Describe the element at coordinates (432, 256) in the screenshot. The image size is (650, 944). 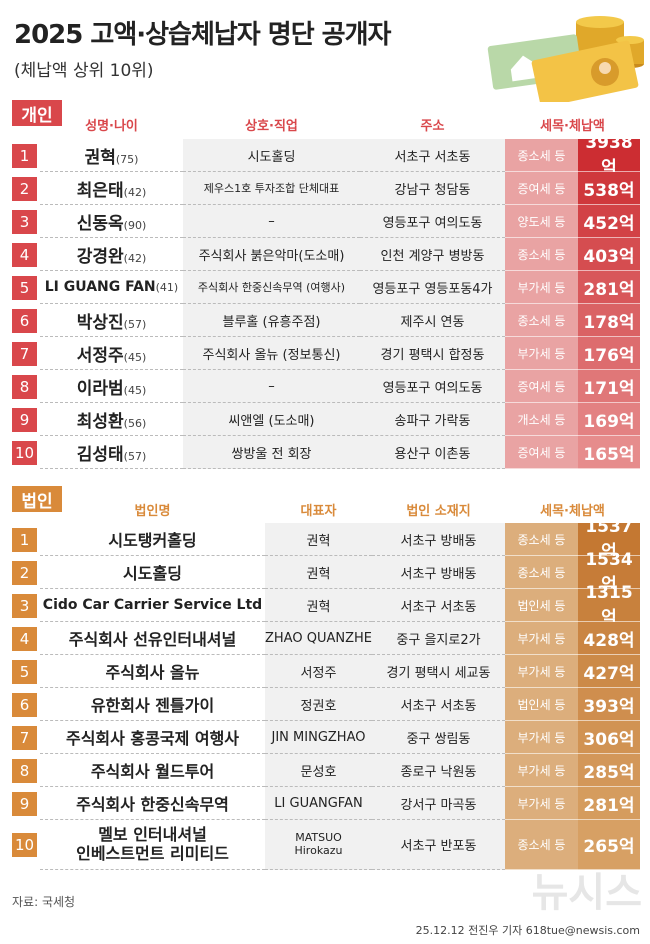
I see `address: 인천 계양구 병방동` at that location.